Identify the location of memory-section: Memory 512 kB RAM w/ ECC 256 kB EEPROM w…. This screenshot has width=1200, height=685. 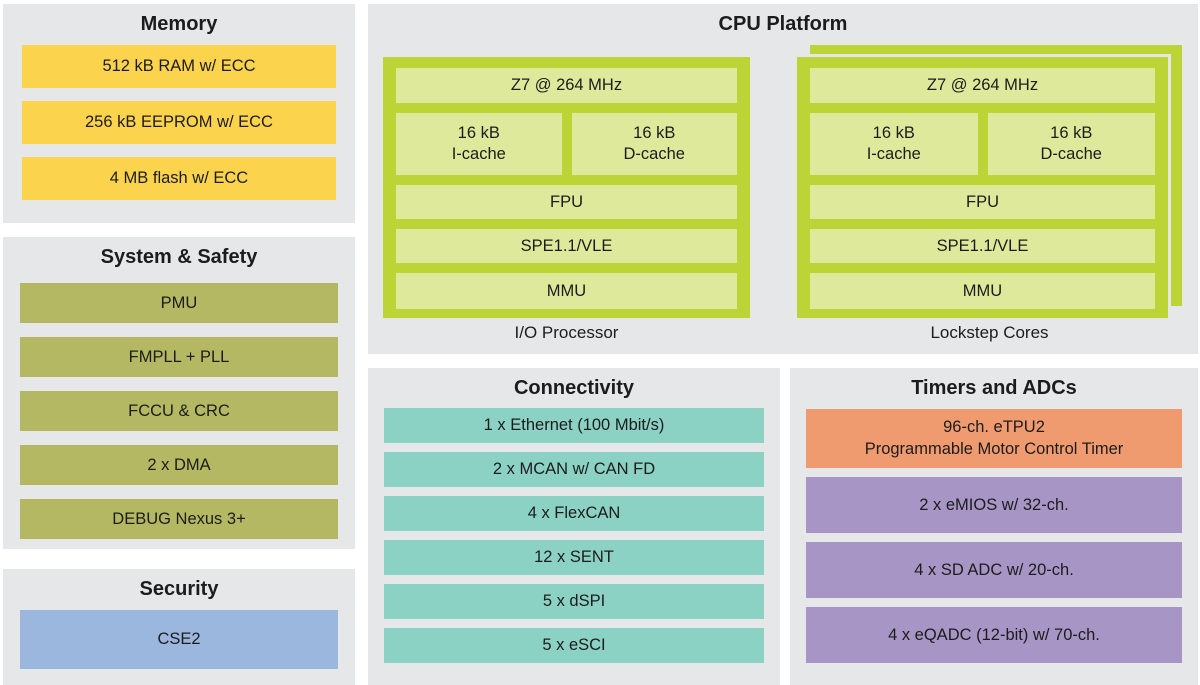
(179, 113).